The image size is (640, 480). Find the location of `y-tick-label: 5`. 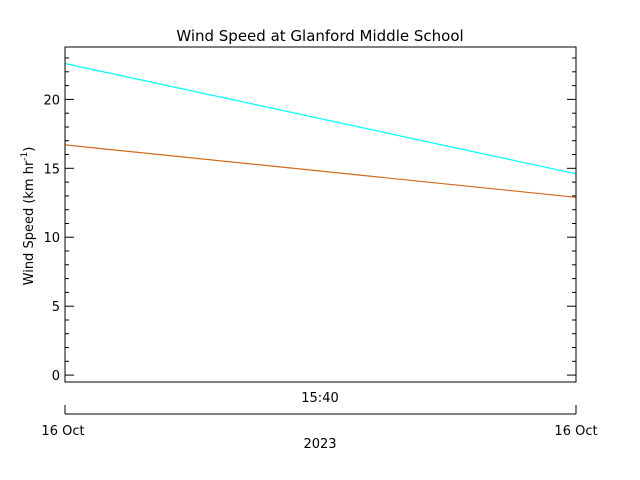

y-tick-label: 5 is located at coordinates (56, 307).